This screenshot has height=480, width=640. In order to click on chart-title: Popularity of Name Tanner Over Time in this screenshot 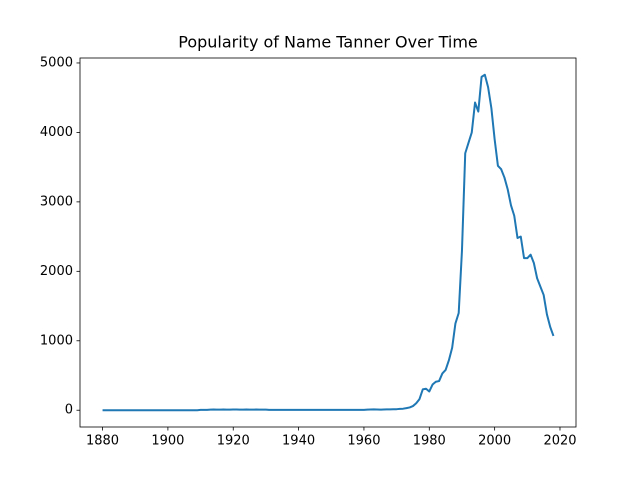, I will do `click(328, 42)`.